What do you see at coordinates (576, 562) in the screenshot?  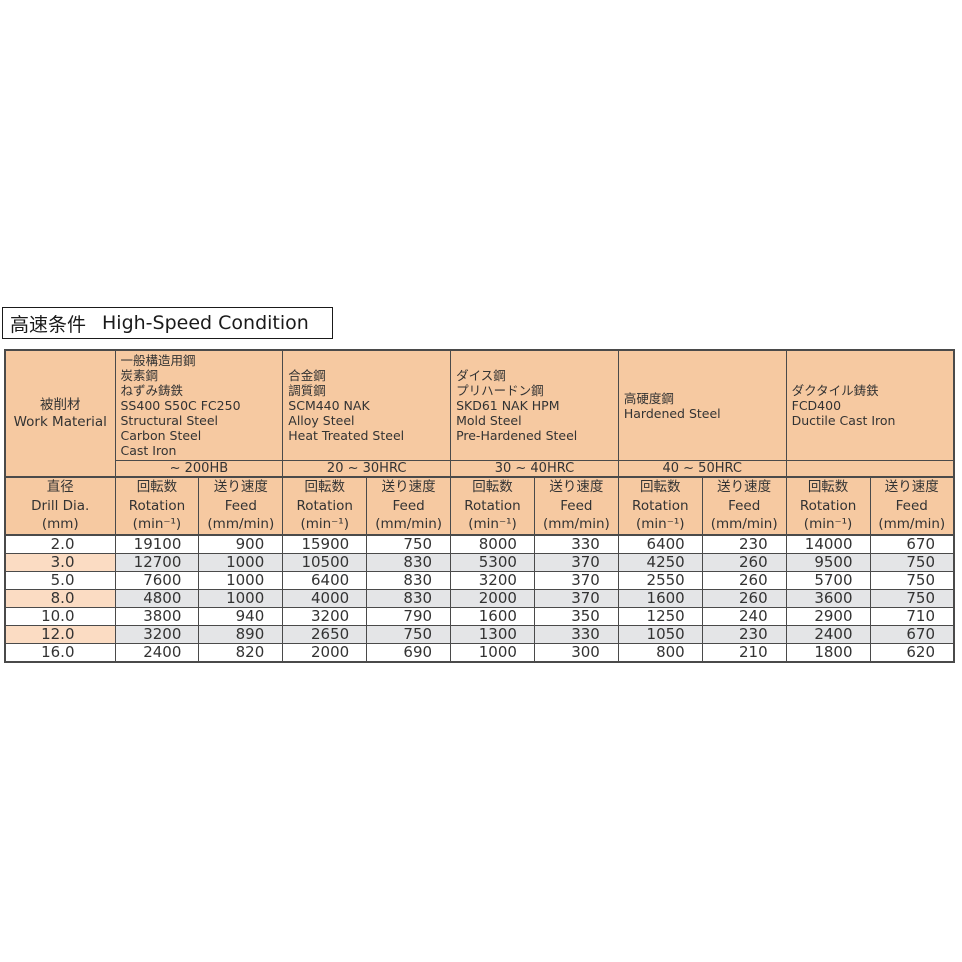 I see `feed-value-cell: 370` at bounding box center [576, 562].